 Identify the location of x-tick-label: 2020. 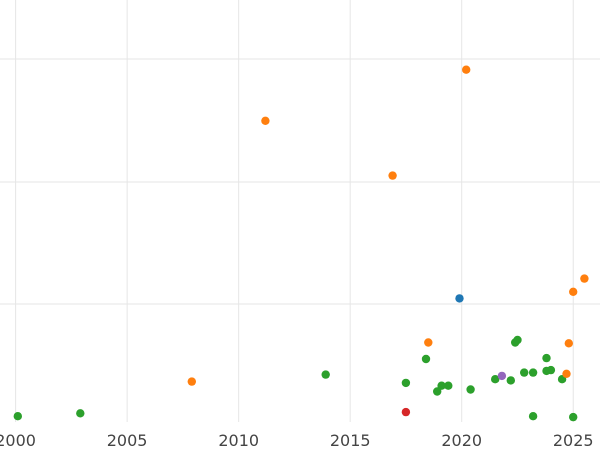
(461, 440).